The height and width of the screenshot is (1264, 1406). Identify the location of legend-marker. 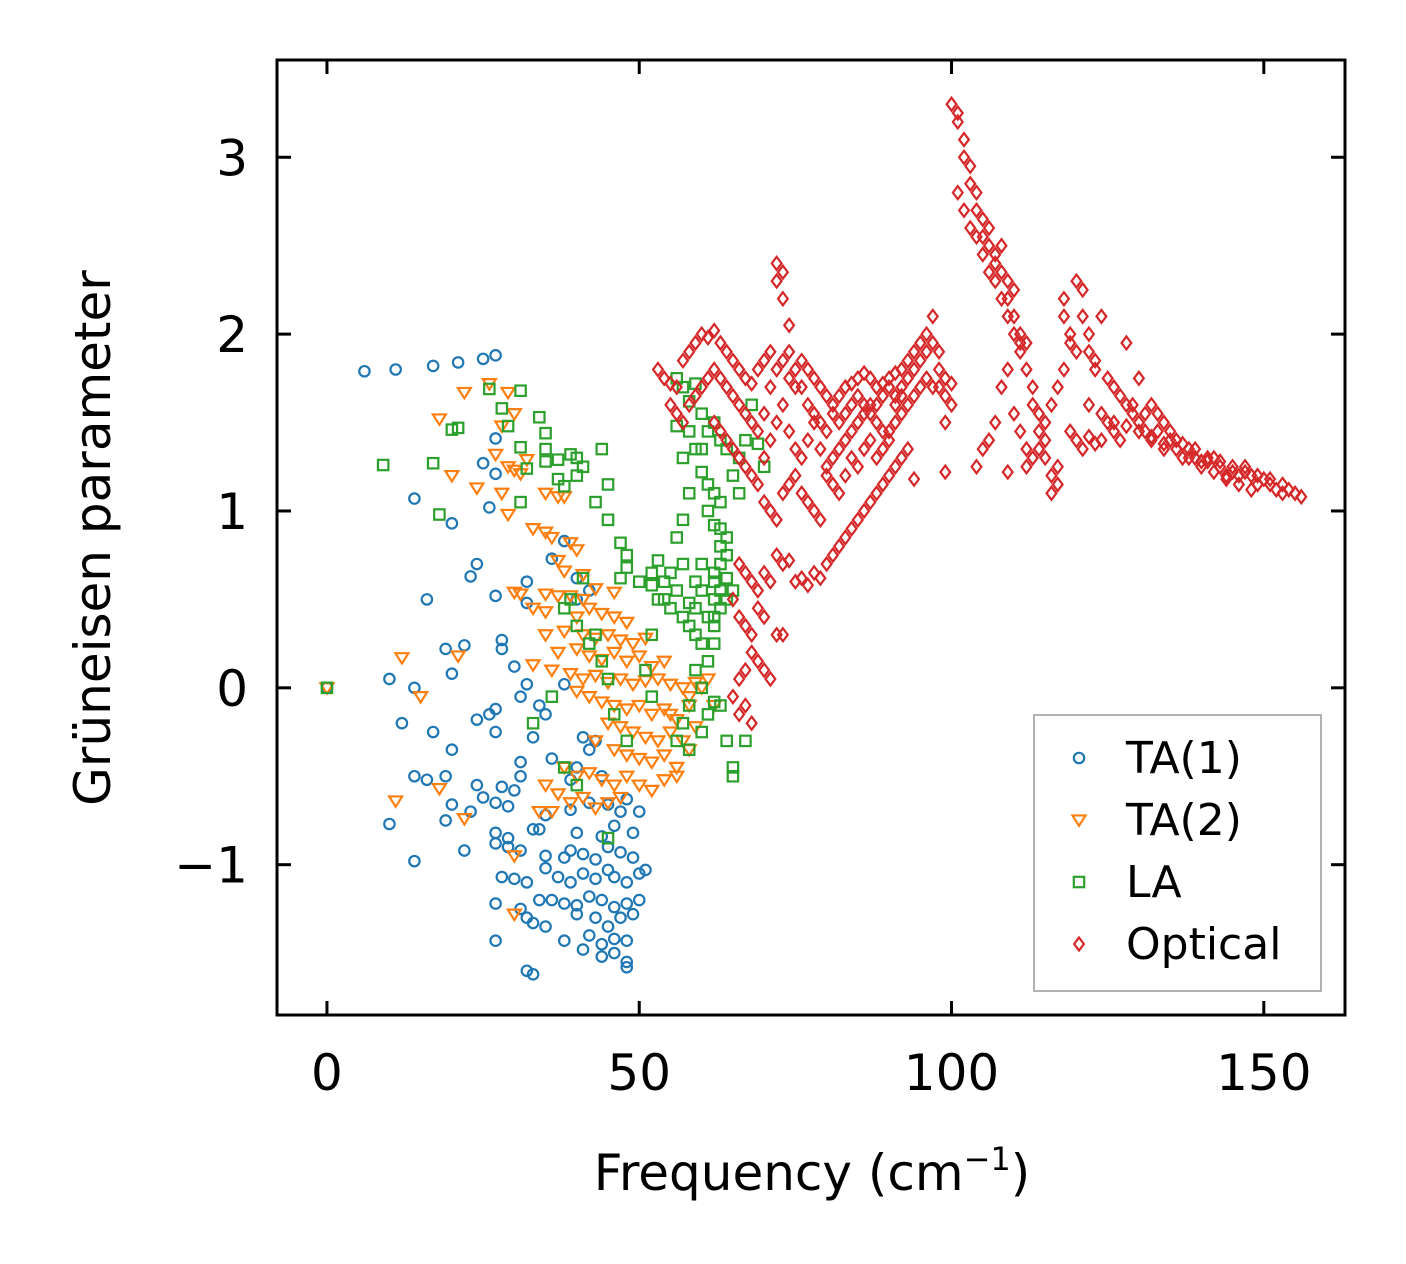
(1079, 944).